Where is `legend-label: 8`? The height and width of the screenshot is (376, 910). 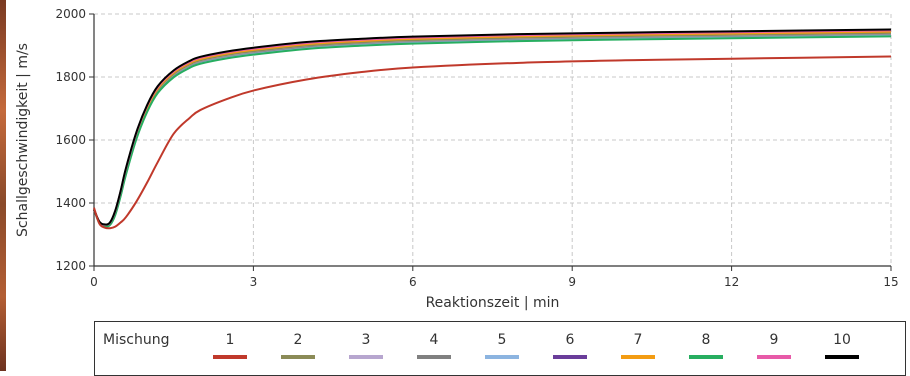
legend-label: 8 is located at coordinates (706, 340).